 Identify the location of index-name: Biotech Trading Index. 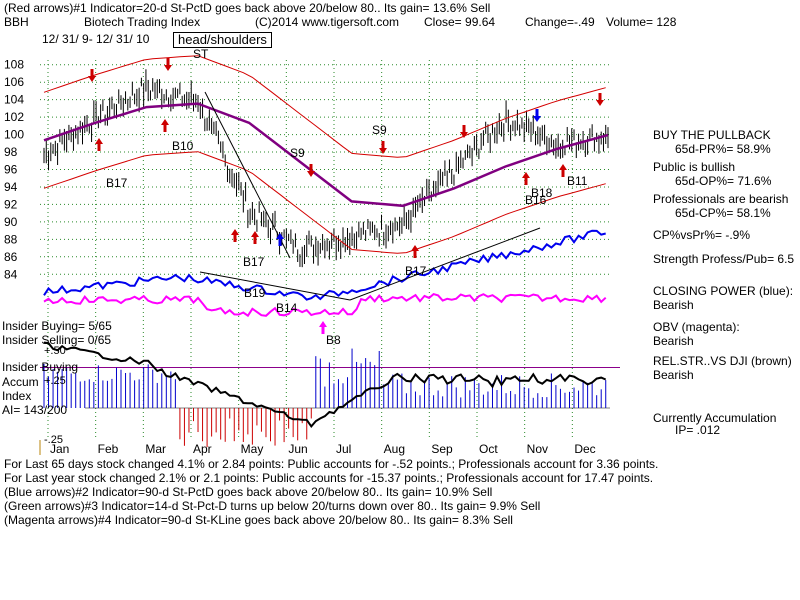
(142, 22).